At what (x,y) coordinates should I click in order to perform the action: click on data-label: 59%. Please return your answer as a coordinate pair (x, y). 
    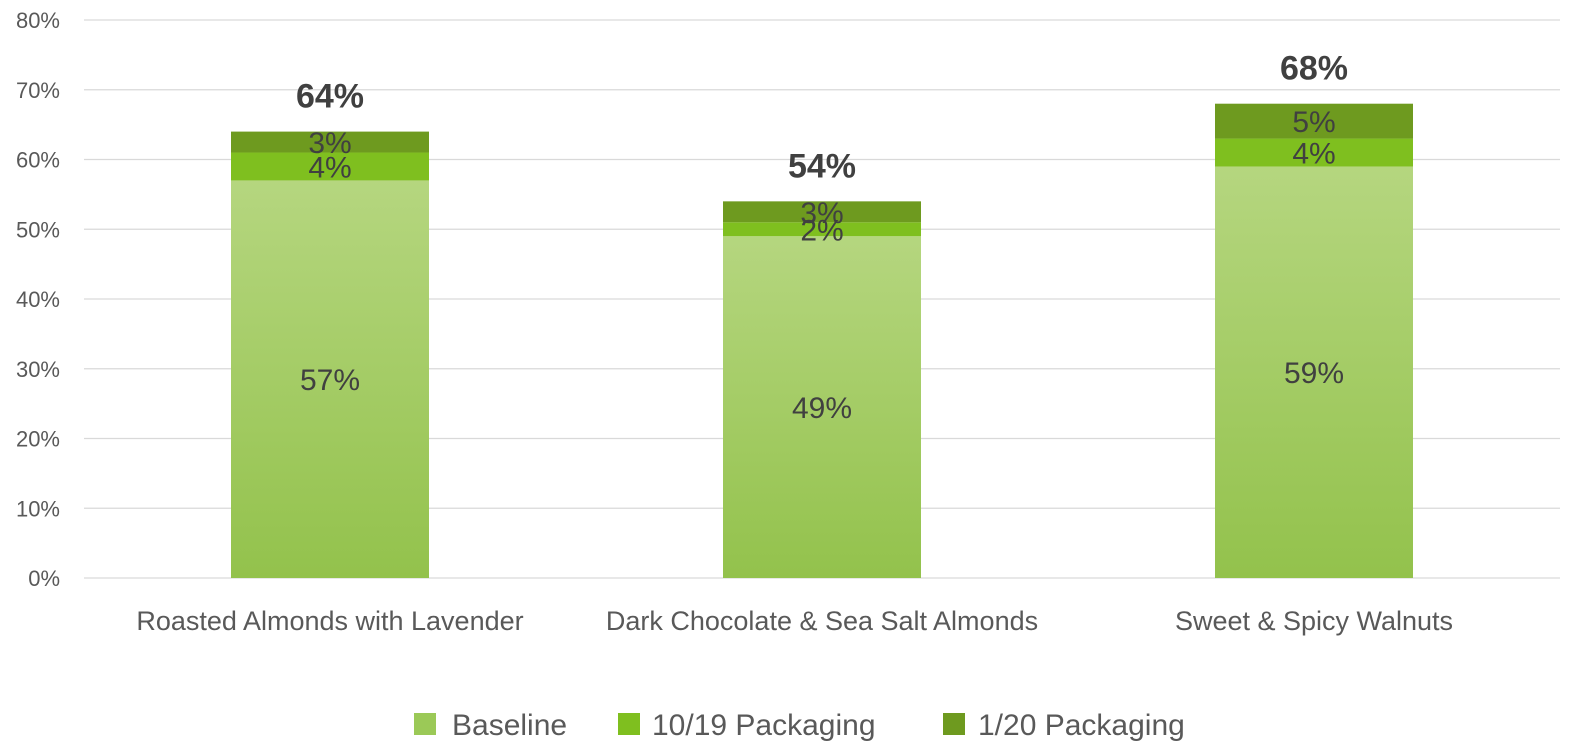
    Looking at the image, I should click on (1314, 373).